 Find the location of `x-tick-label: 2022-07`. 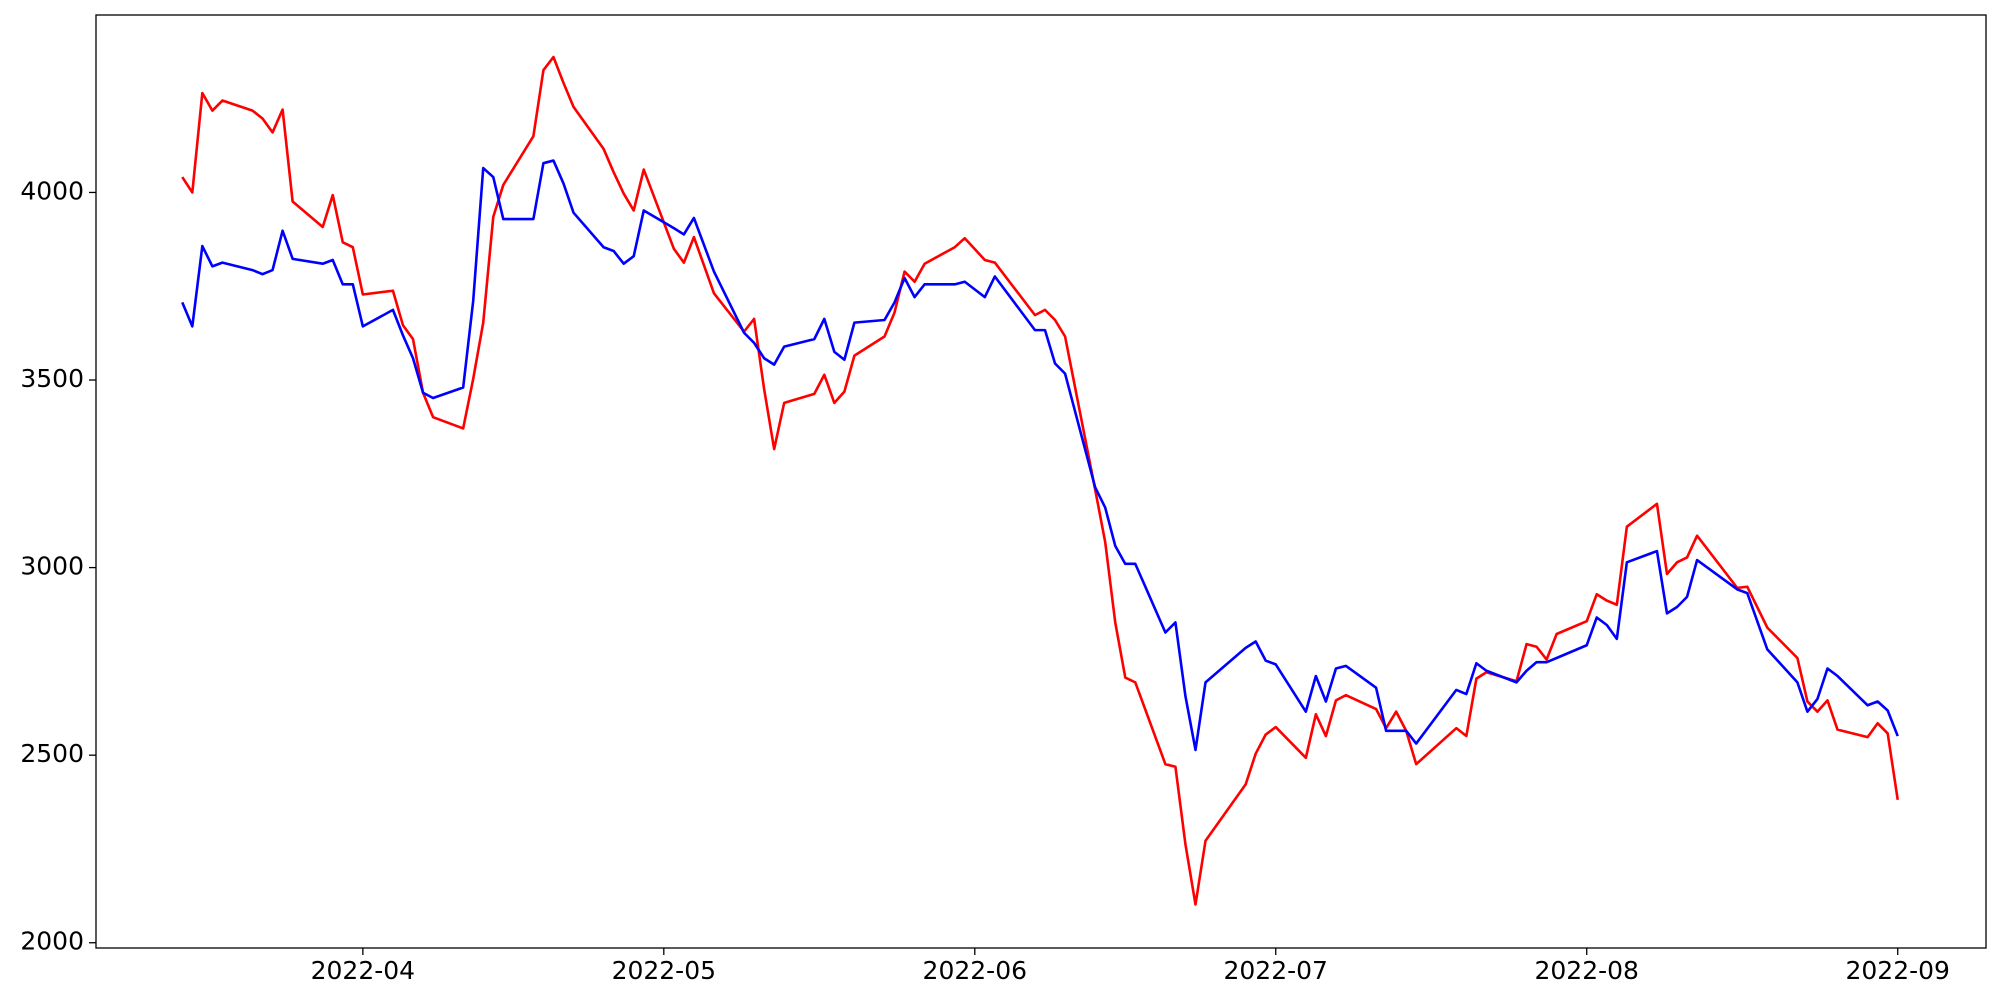

x-tick-label: 2022-07 is located at coordinates (1276, 970).